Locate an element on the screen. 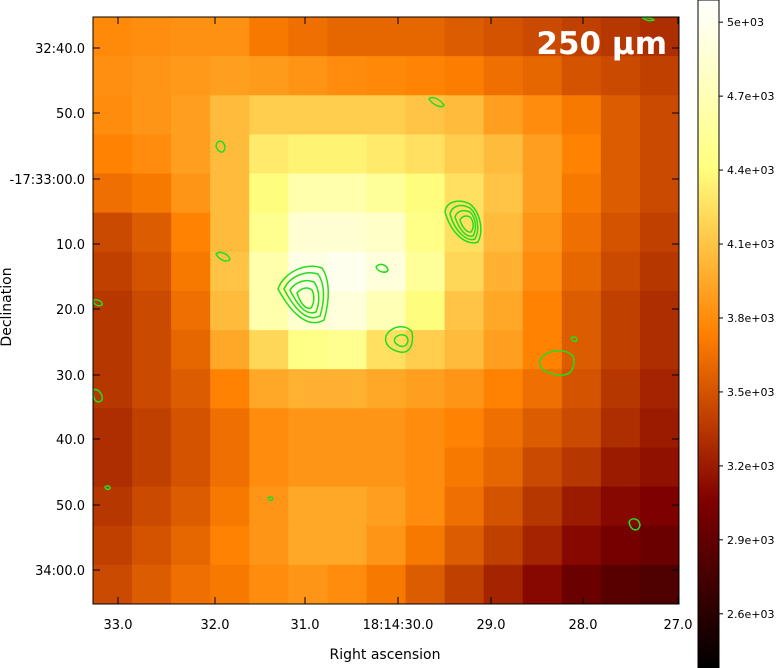  x-tick-label: 27.0 is located at coordinates (678, 625).